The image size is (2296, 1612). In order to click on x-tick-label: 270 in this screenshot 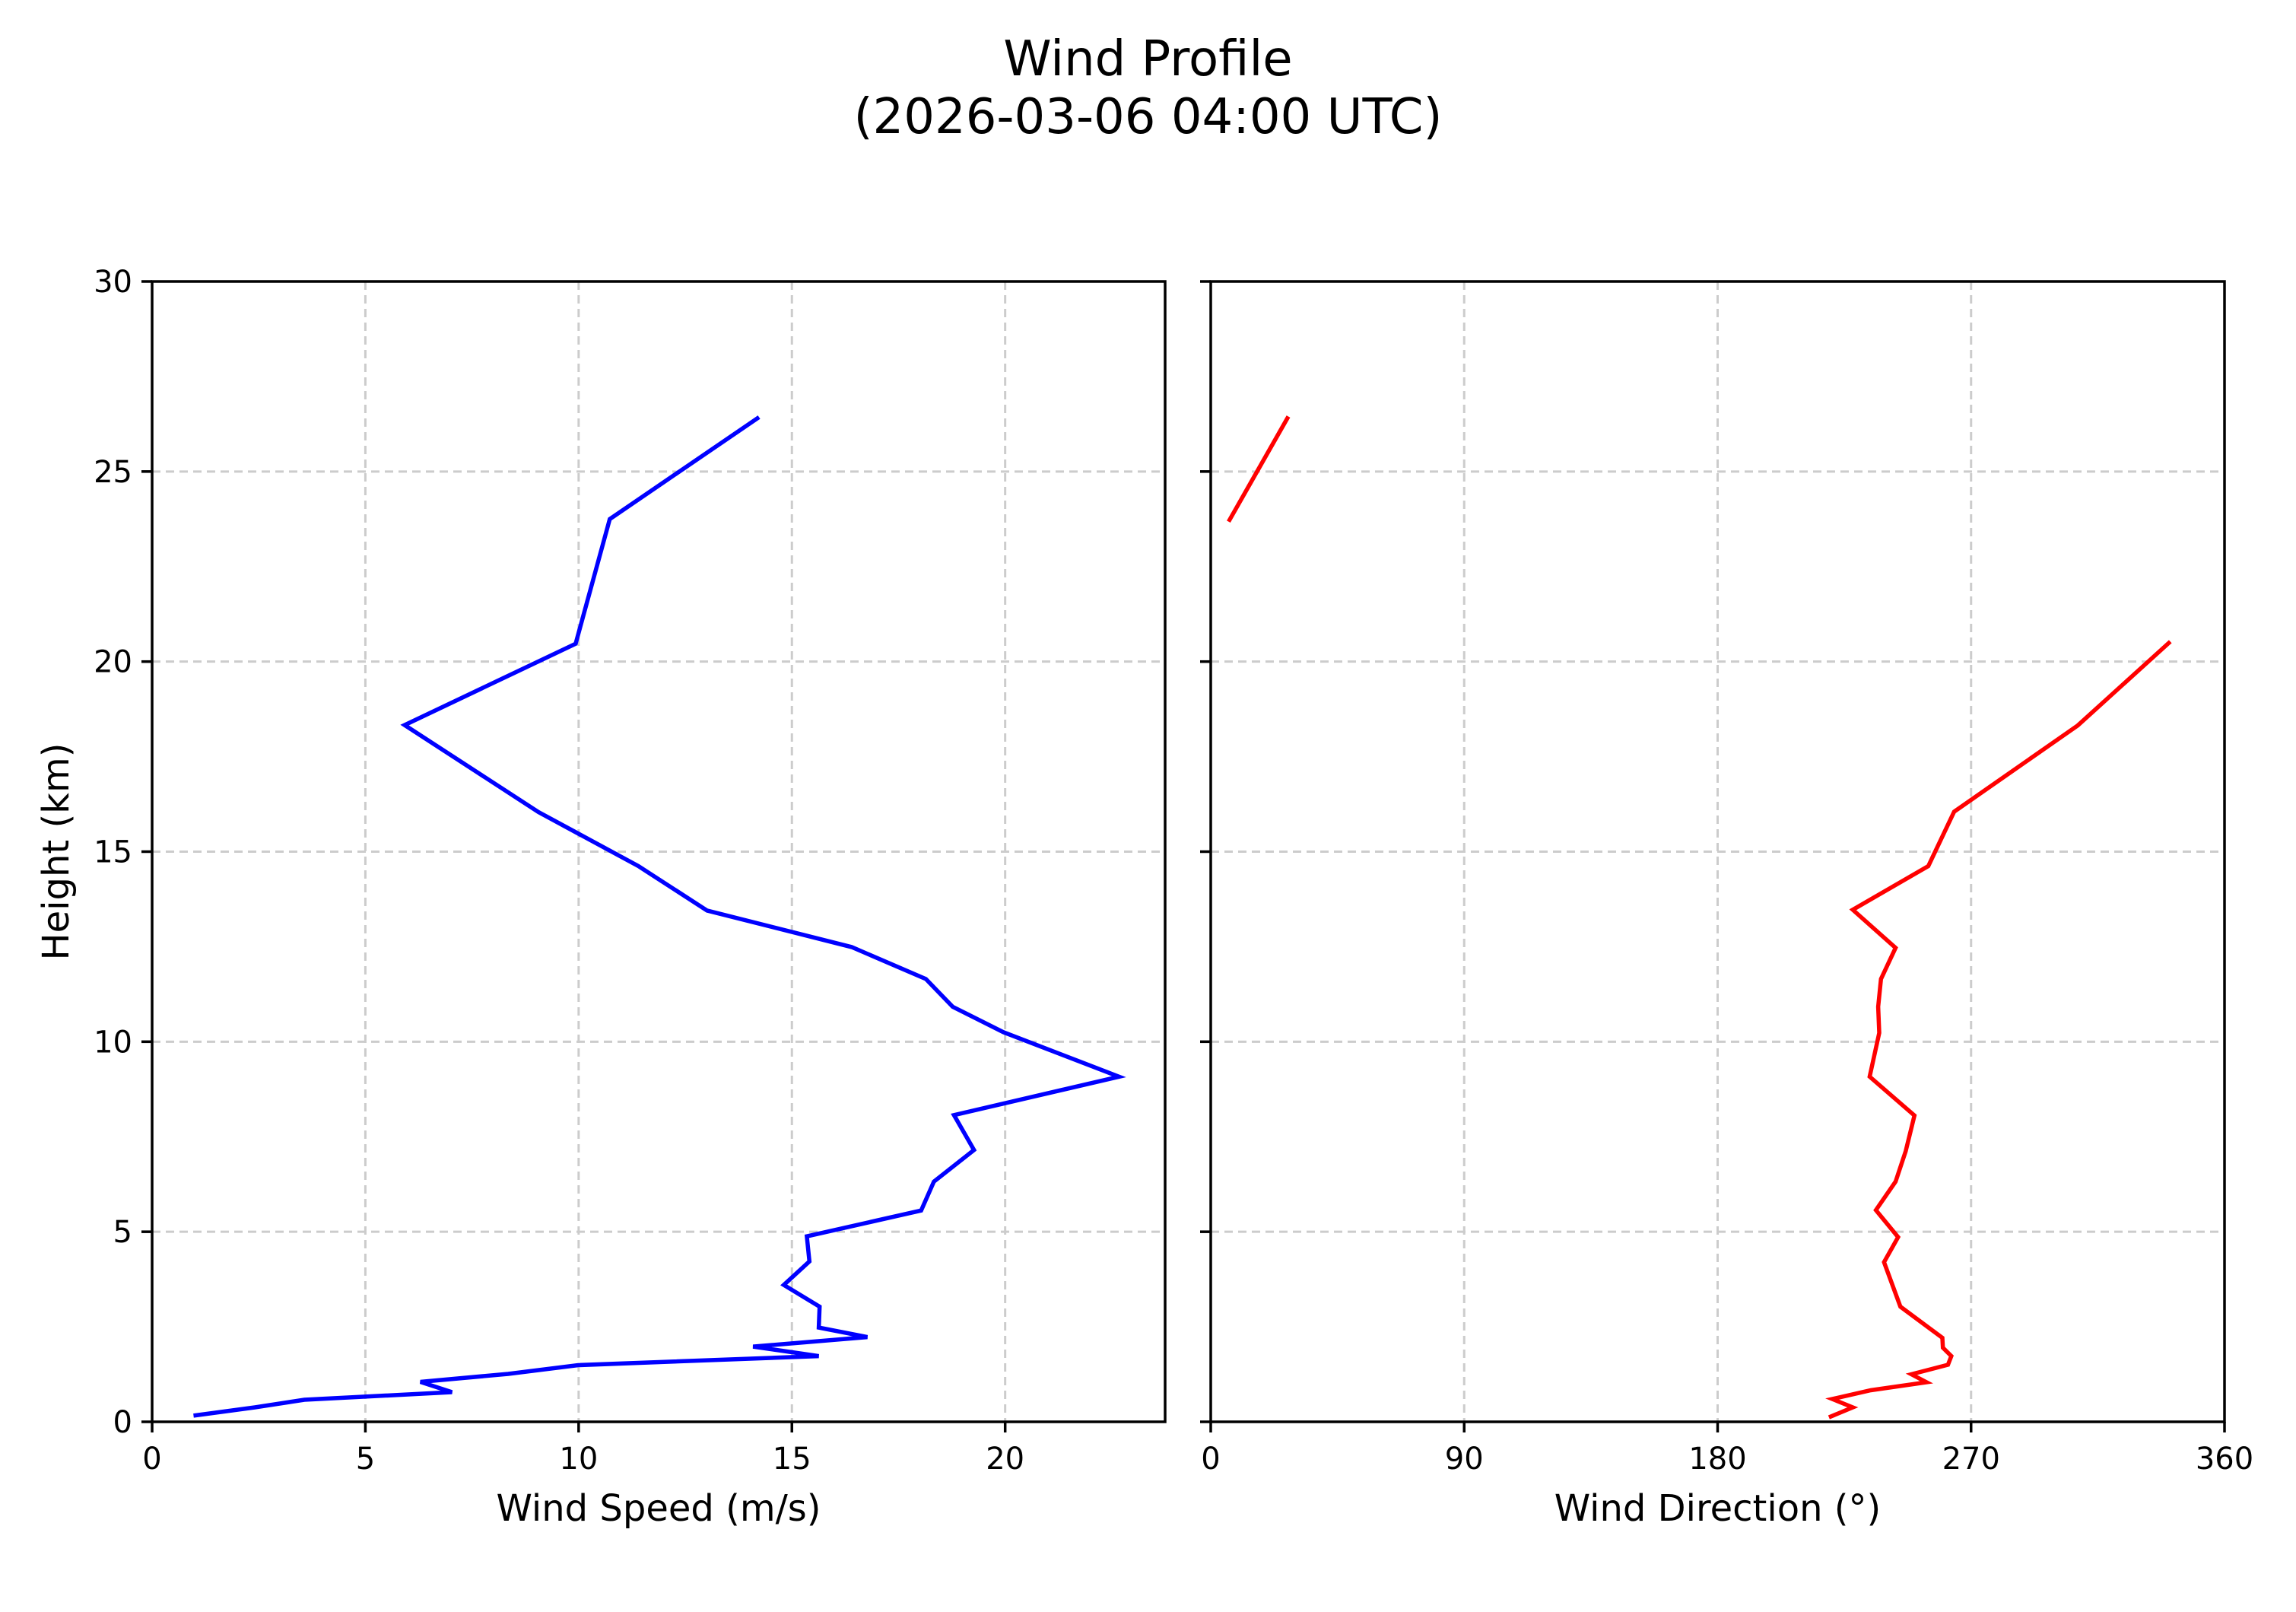, I will do `click(1971, 1459)`.